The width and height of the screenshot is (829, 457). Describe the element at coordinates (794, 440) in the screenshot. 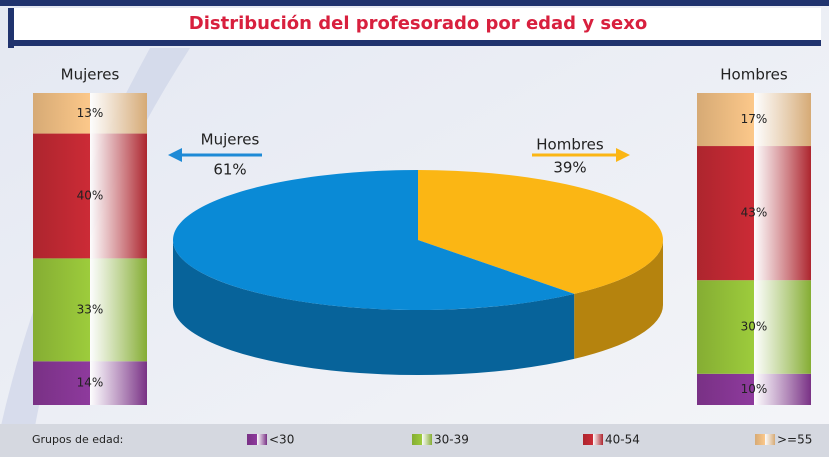

I see `legend-label: >=55` at that location.